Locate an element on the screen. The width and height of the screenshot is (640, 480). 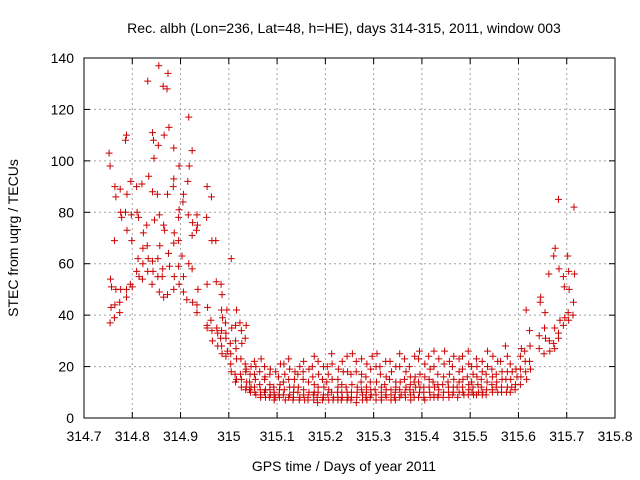
x-tick-label: 315.5 is located at coordinates (470, 436).